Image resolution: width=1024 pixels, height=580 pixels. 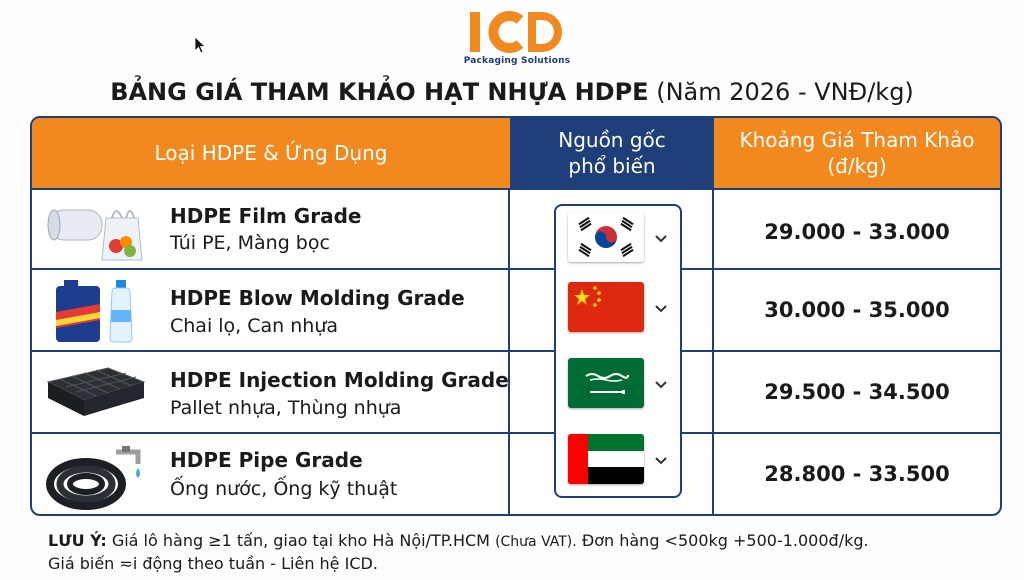 I want to click on plastic-pallet-icon, so click(x=96, y=391).